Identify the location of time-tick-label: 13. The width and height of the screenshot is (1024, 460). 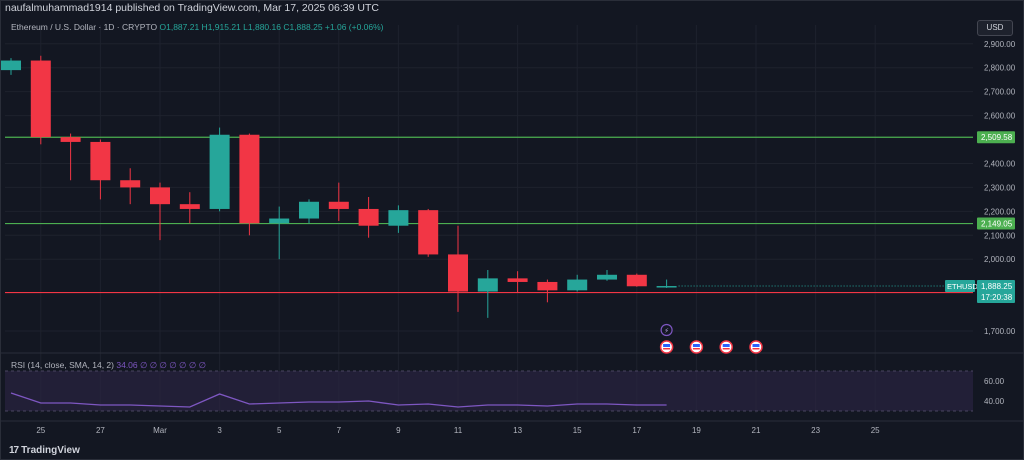
(517, 430).